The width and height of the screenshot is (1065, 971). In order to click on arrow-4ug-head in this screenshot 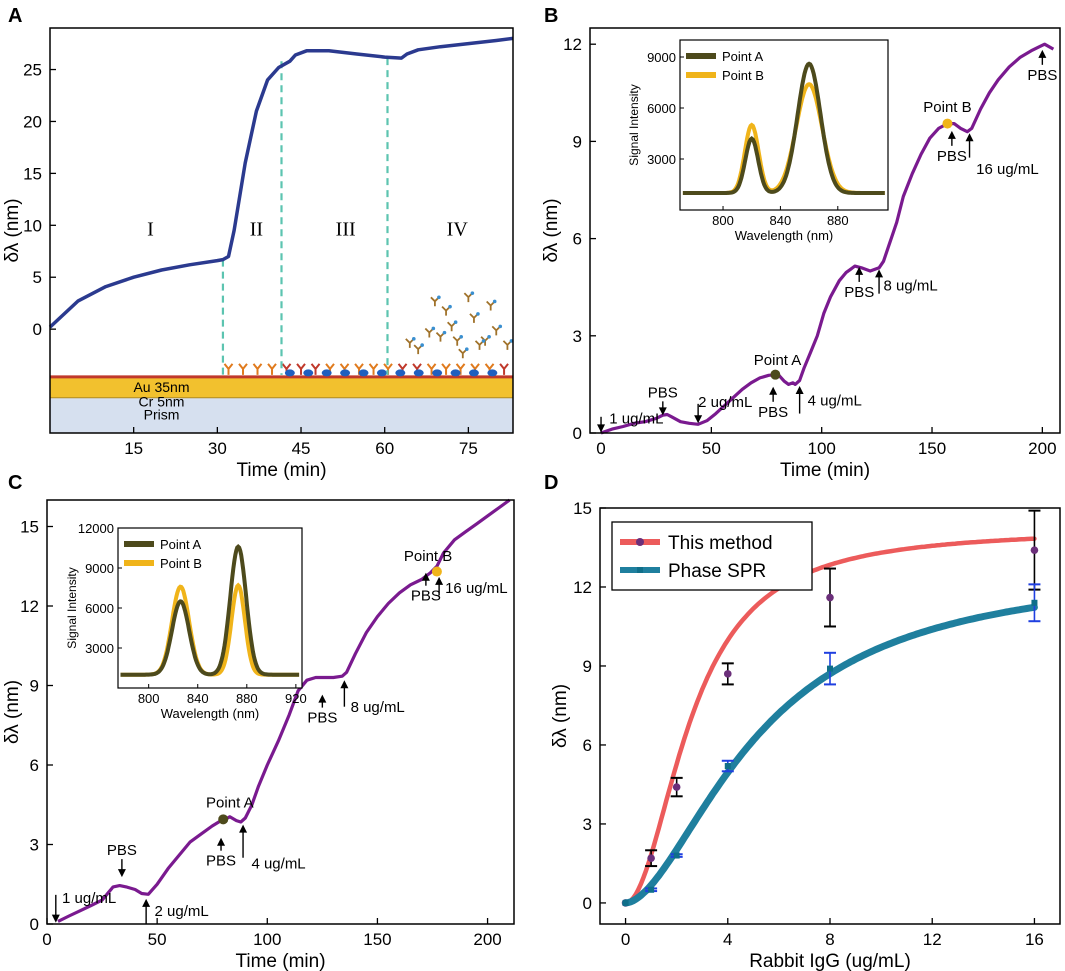, I will do `click(243, 828)`.